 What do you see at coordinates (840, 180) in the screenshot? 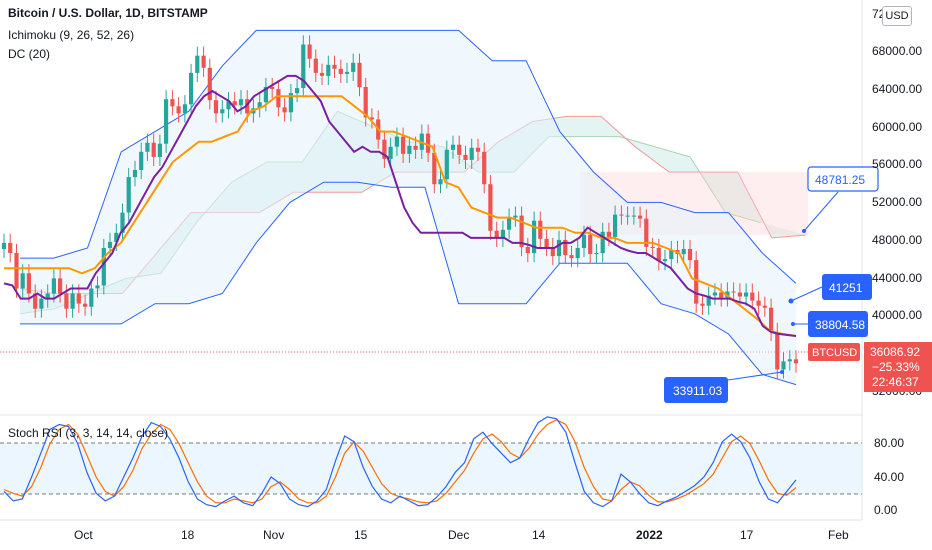
I see `callout-48781-text: 48781.25` at bounding box center [840, 180].